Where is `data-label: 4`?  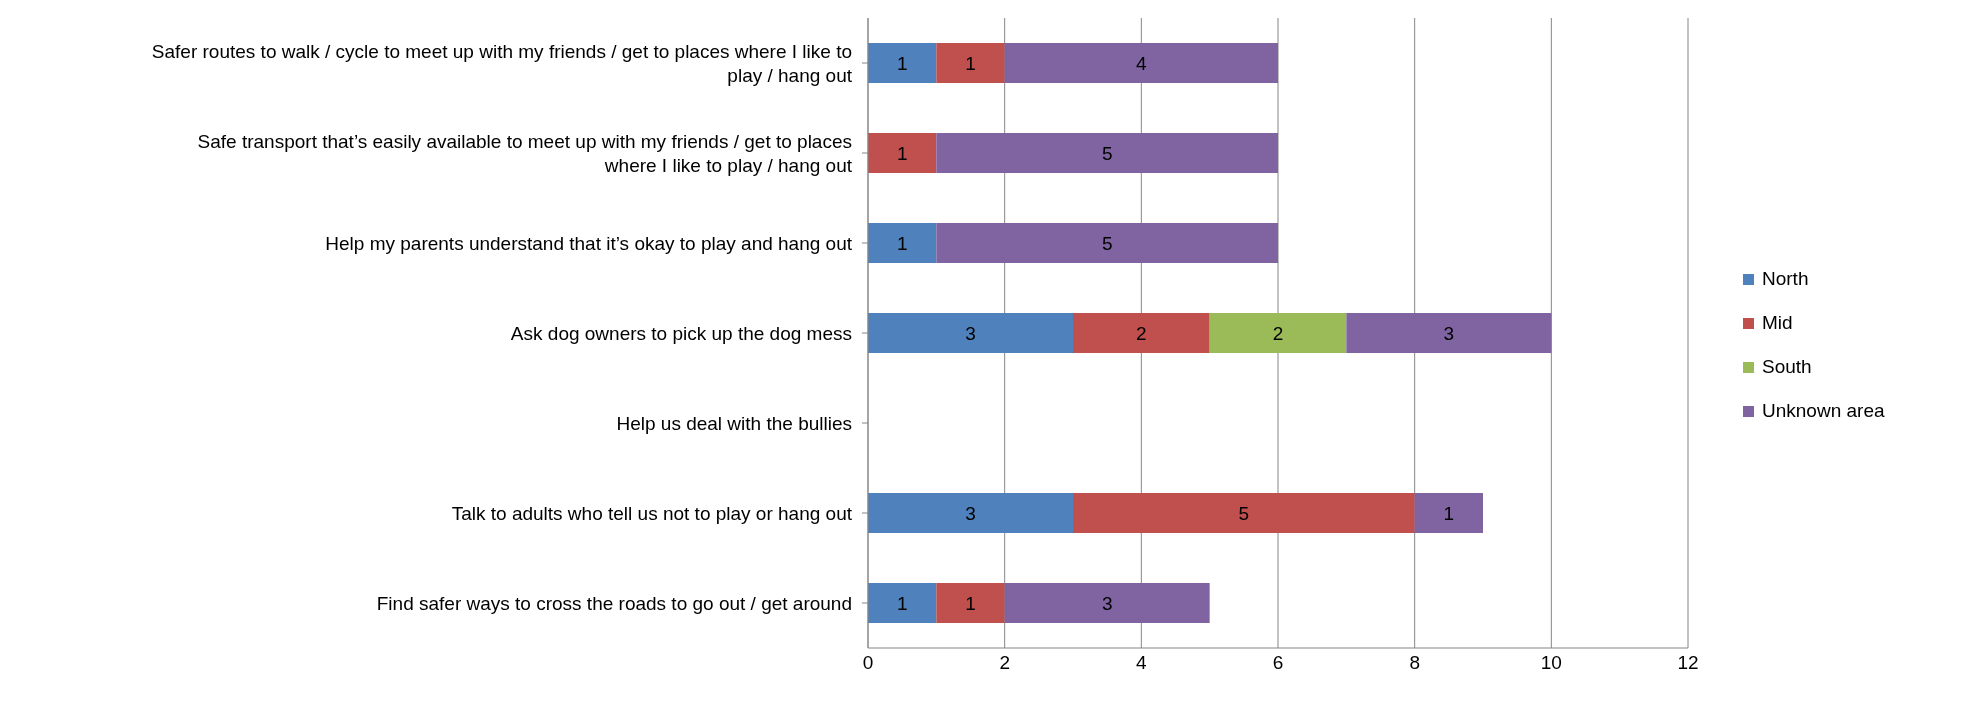 data-label: 4 is located at coordinates (1142, 63).